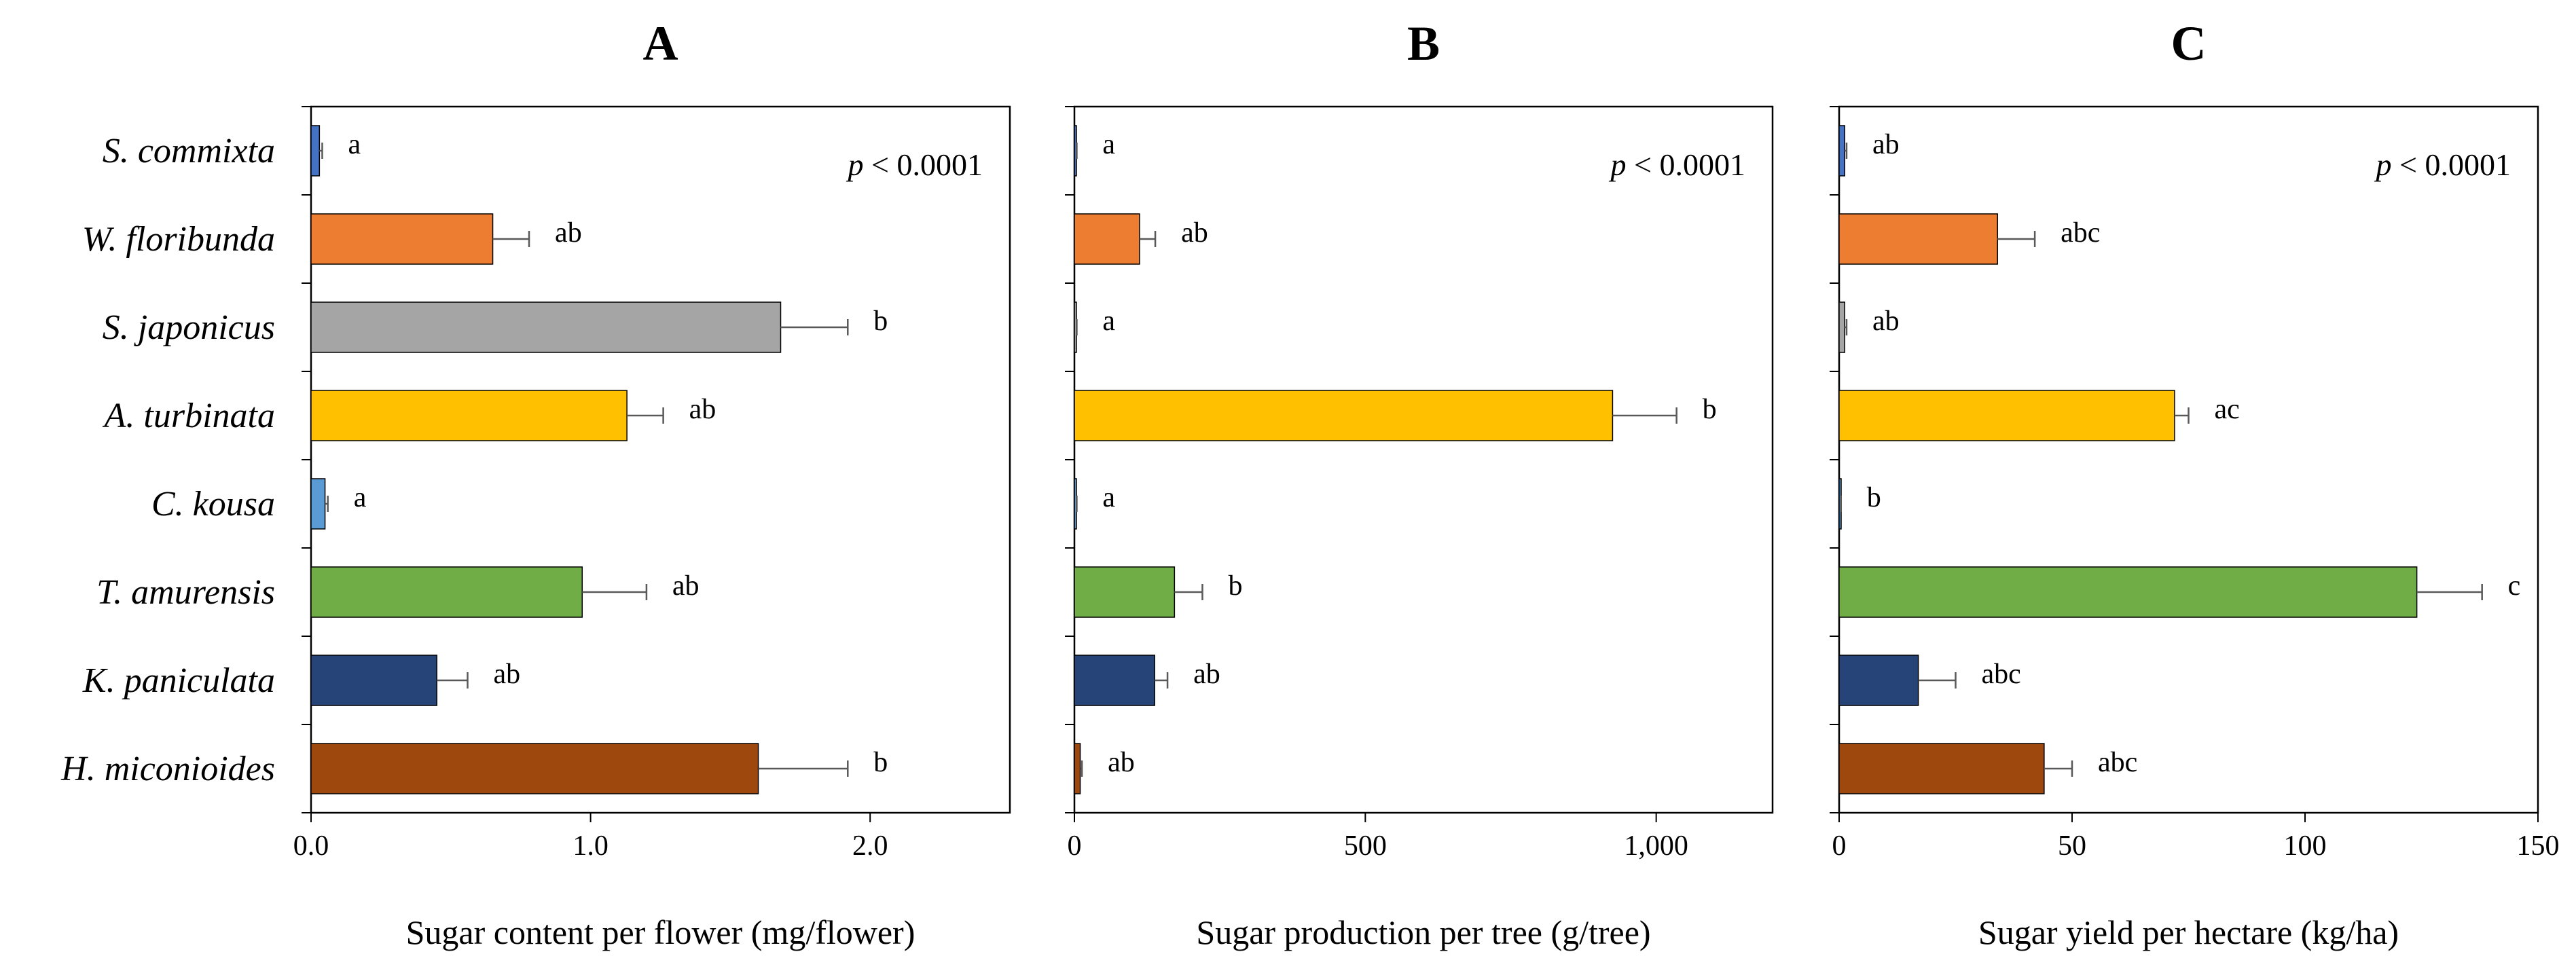  What do you see at coordinates (2072, 846) in the screenshot?
I see `x-tick-label: 50` at bounding box center [2072, 846].